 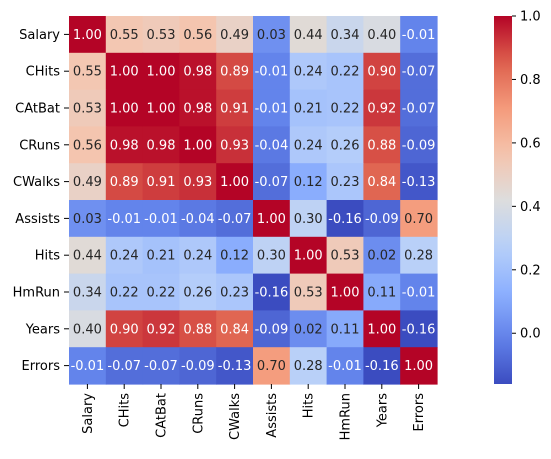 I want to click on heatmap-cell-errors-assists, so click(x=272, y=366).